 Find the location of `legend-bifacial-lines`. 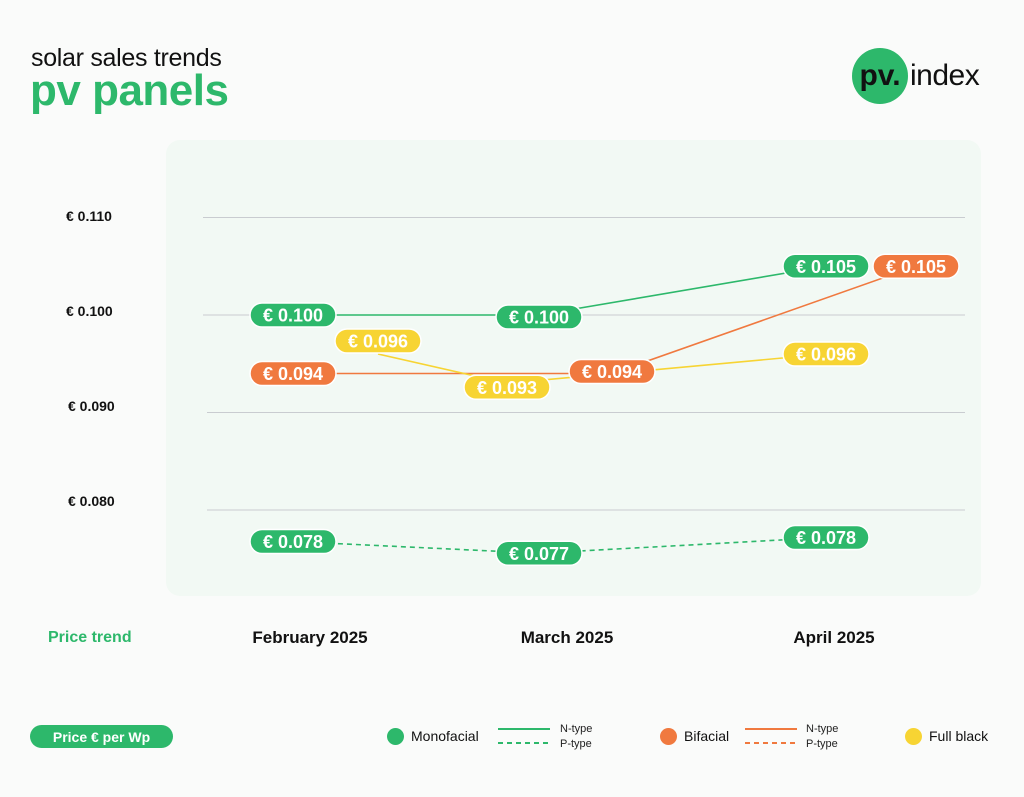

legend-bifacial-lines is located at coordinates (771, 736).